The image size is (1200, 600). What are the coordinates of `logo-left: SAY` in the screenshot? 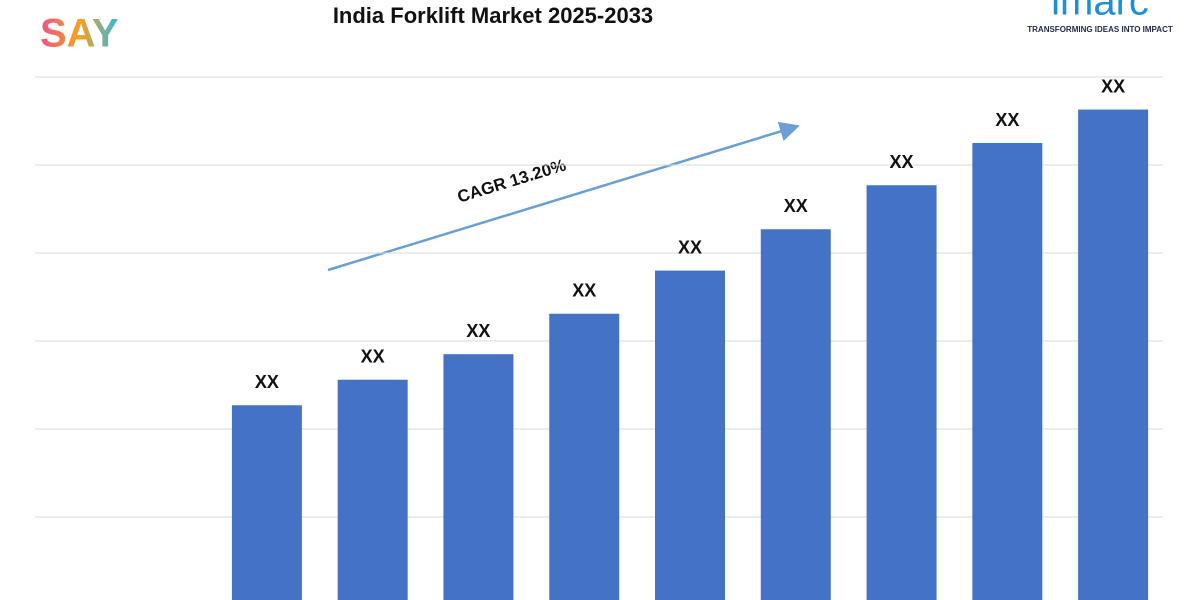 It's located at (79, 34).